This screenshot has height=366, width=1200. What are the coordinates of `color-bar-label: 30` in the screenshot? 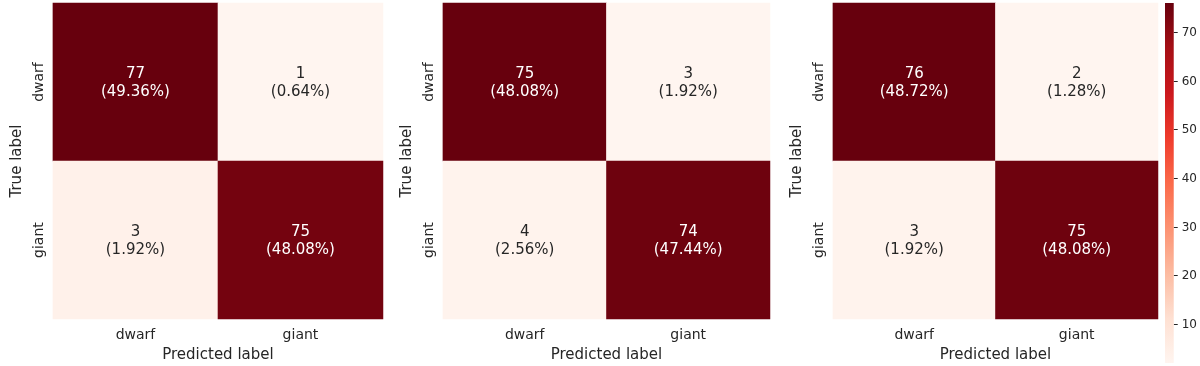 It's located at (1189, 226).